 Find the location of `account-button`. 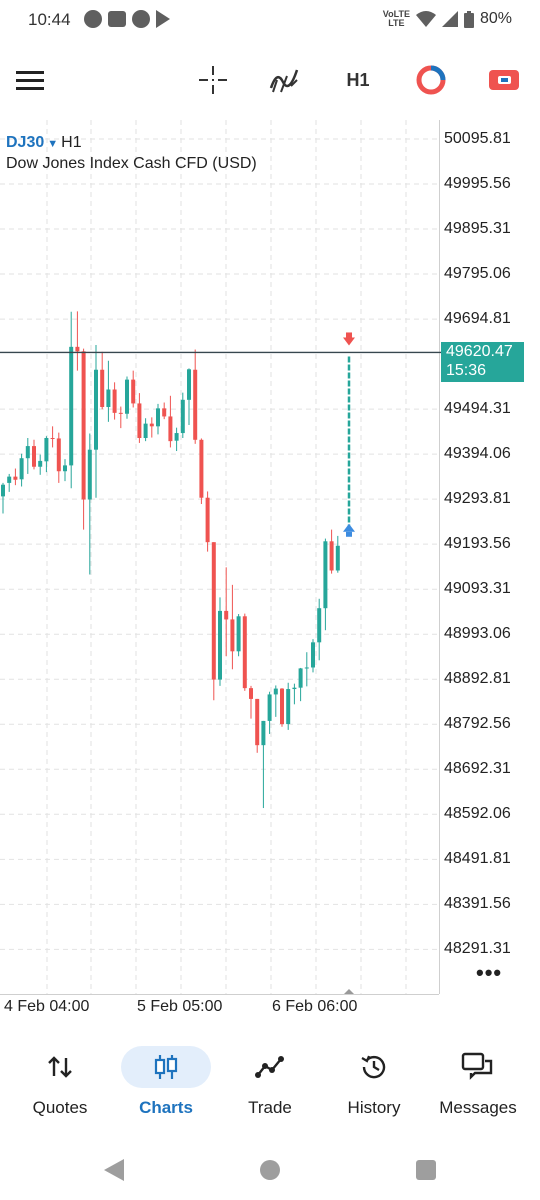

account-button is located at coordinates (504, 80).